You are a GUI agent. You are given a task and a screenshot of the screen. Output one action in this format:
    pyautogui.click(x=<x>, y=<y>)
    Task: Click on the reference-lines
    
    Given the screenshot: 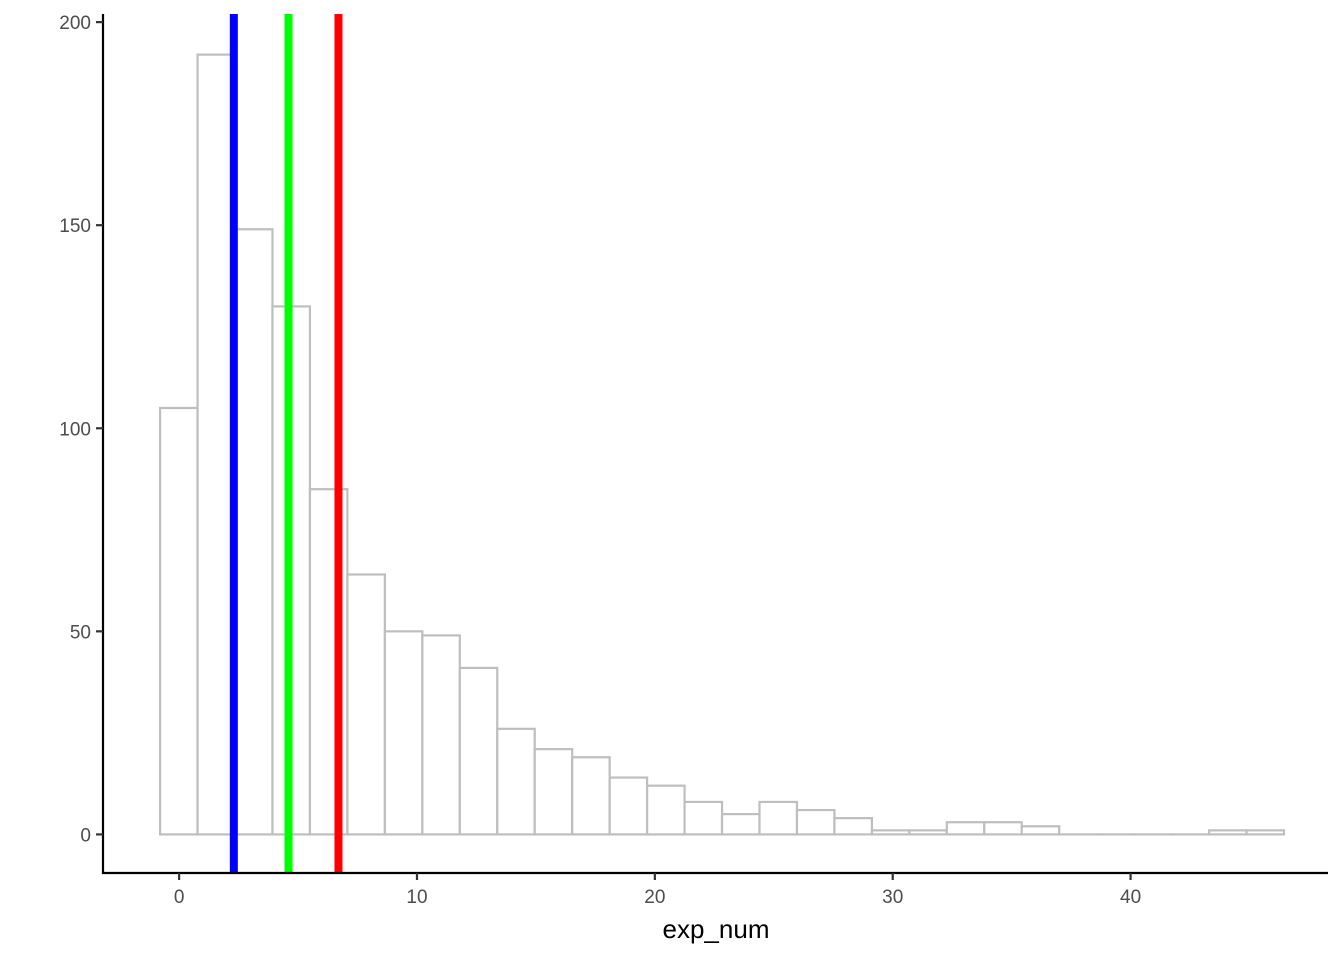 What is the action you would take?
    pyautogui.click(x=286, y=443)
    